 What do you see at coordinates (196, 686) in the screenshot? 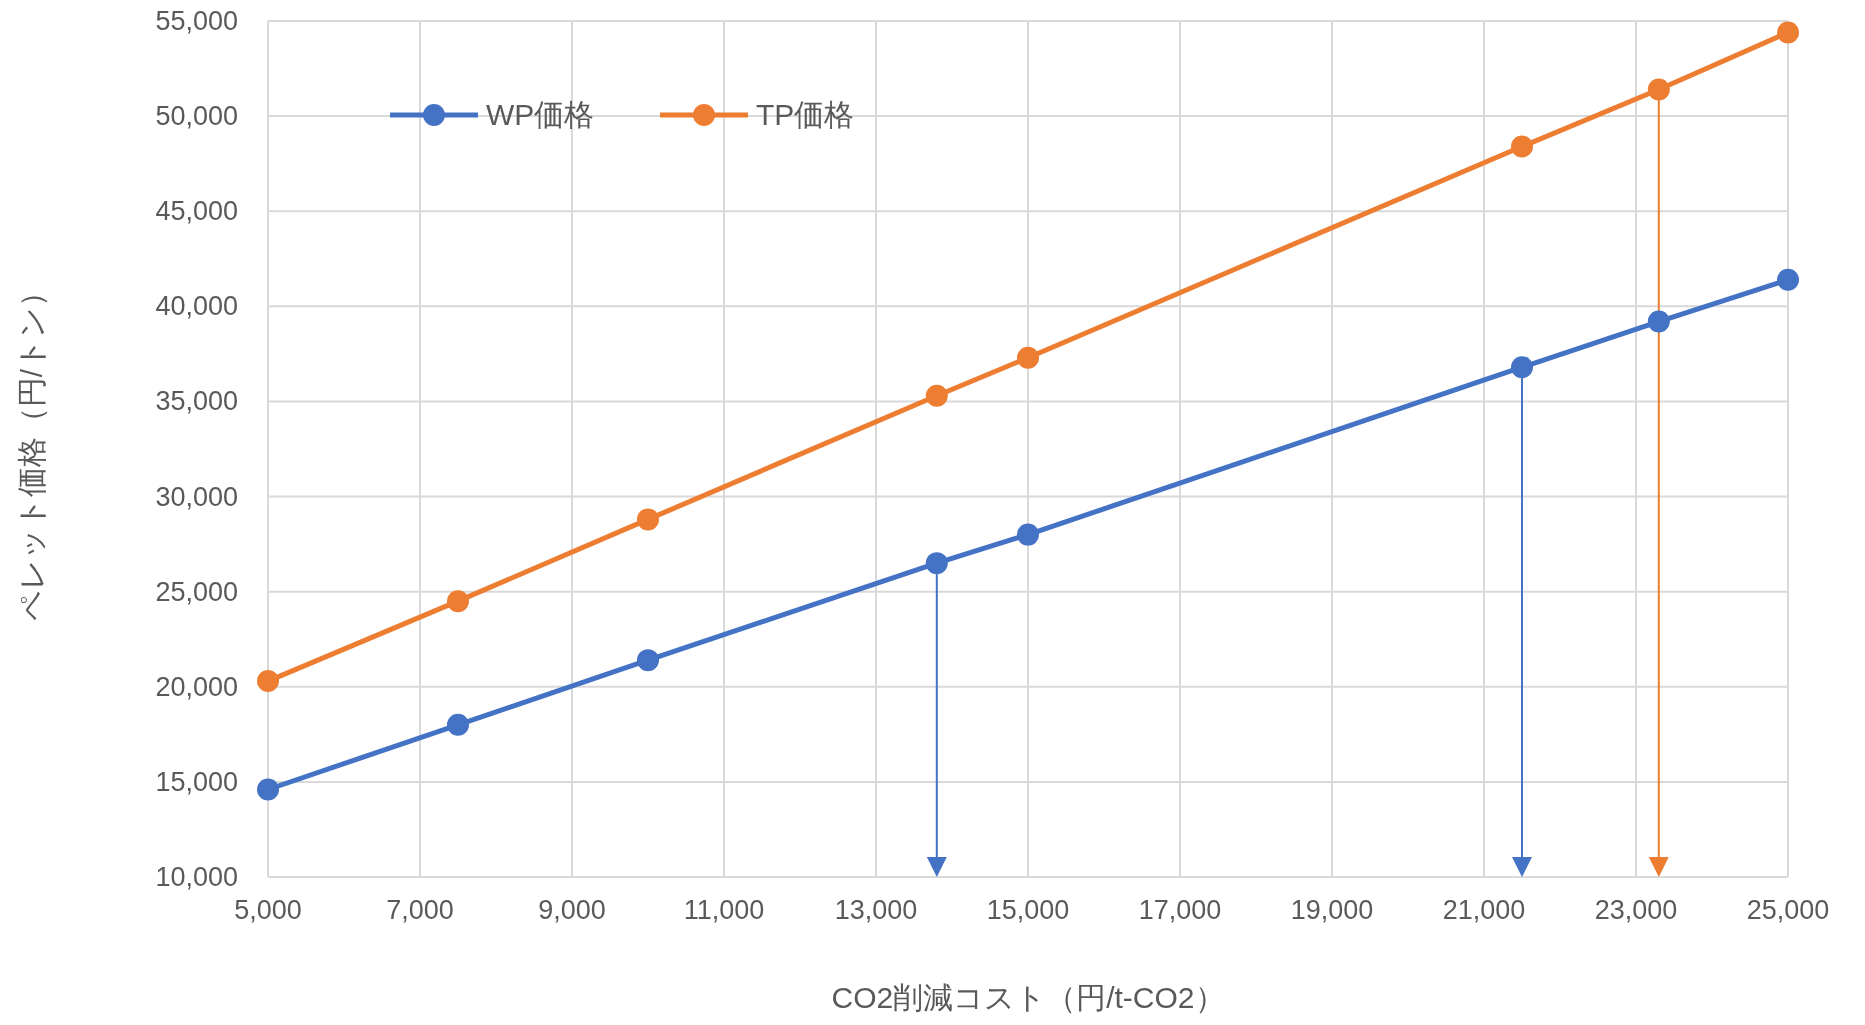
I see `y-tick-label: 20,000` at bounding box center [196, 686].